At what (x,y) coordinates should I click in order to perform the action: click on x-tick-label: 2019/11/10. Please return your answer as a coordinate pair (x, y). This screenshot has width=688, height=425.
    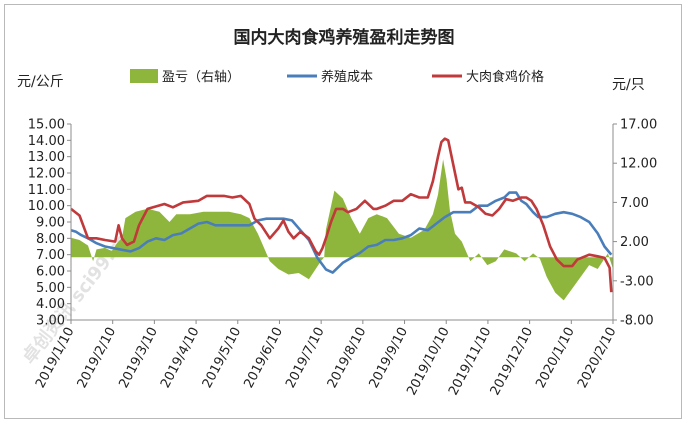
    Looking at the image, I should click on (470, 361).